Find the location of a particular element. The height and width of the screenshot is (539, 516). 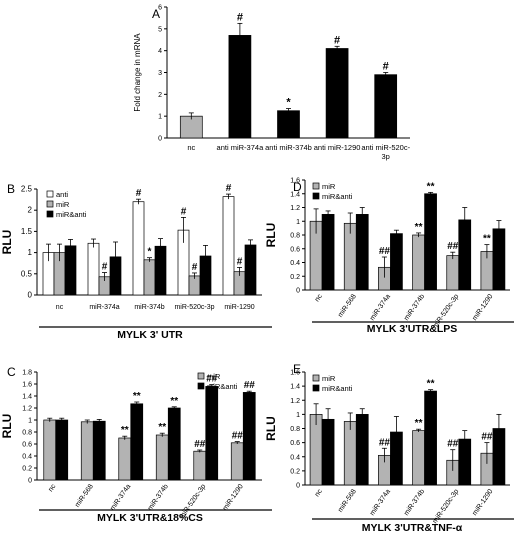

panel-b-y-tick-label: 0 is located at coordinates (30, 295).